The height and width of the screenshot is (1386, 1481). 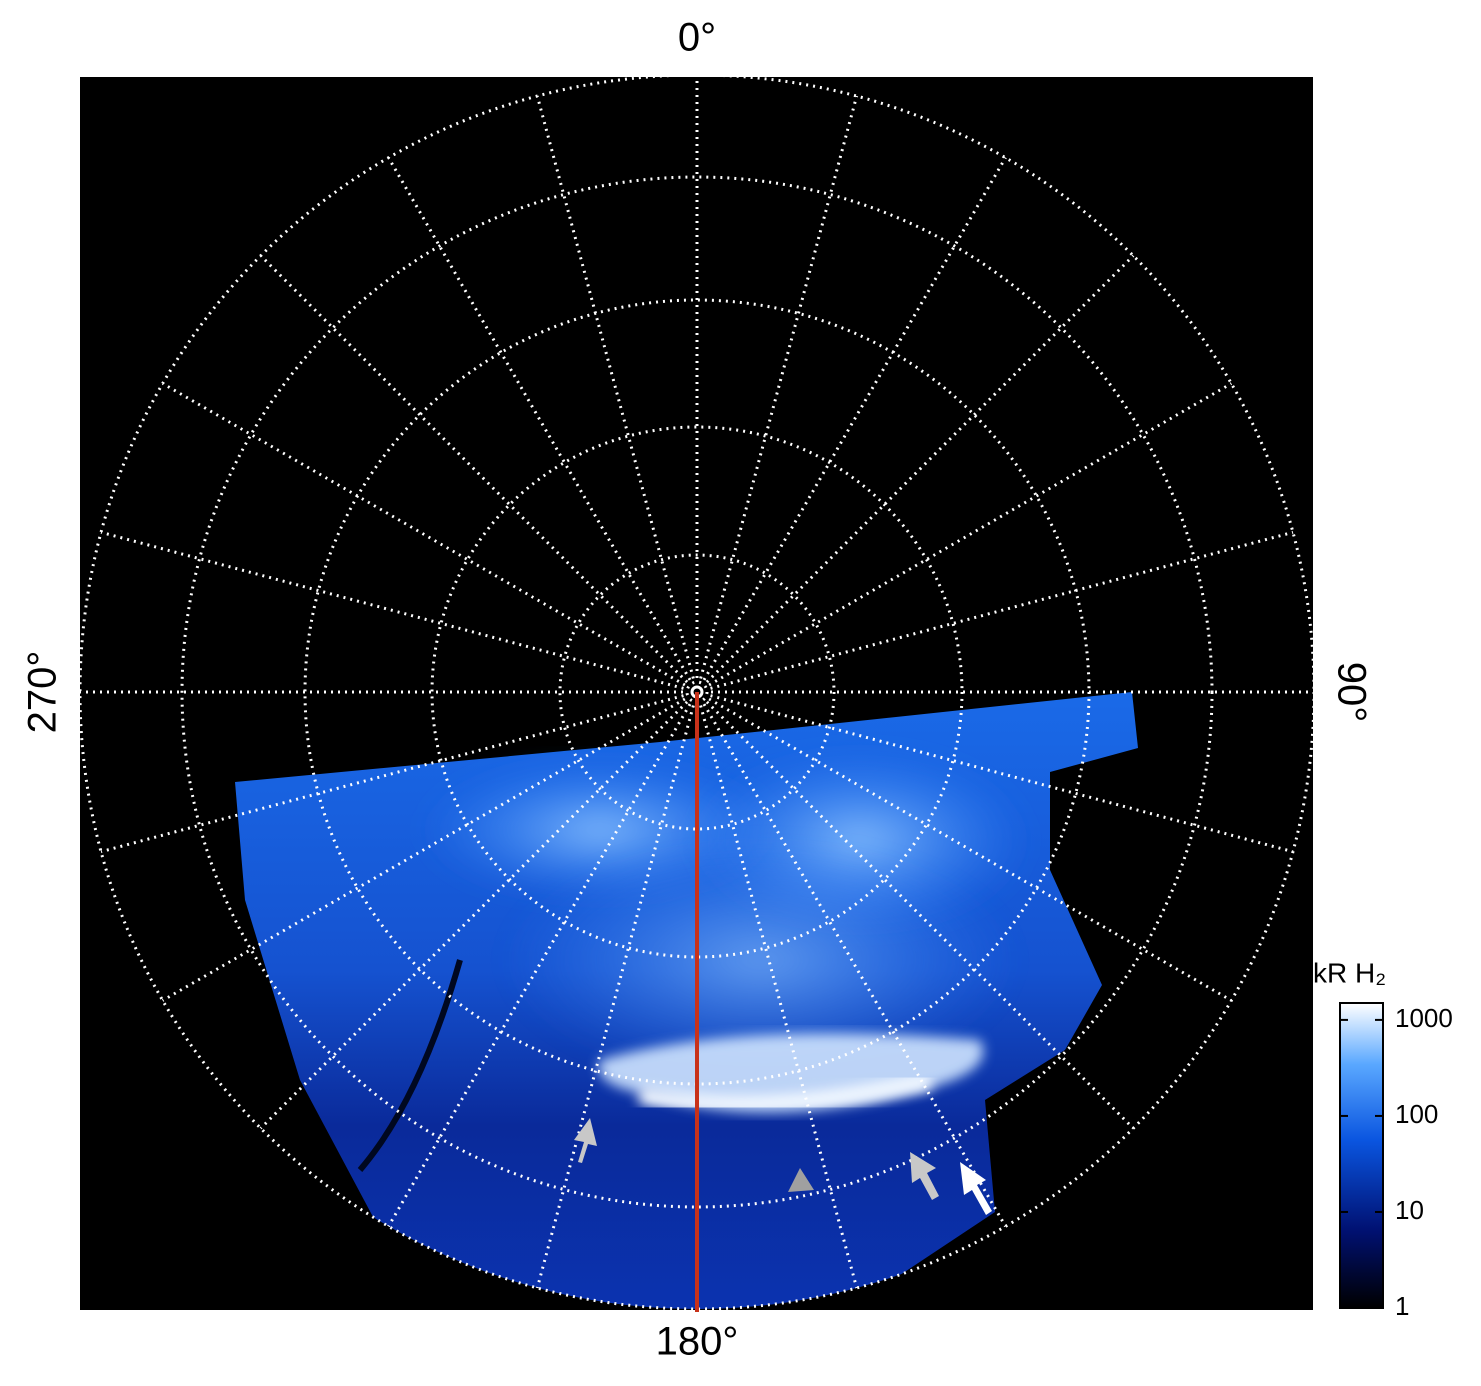 What do you see at coordinates (1416, 1114) in the screenshot?
I see `colorbar-tick-label: 100` at bounding box center [1416, 1114].